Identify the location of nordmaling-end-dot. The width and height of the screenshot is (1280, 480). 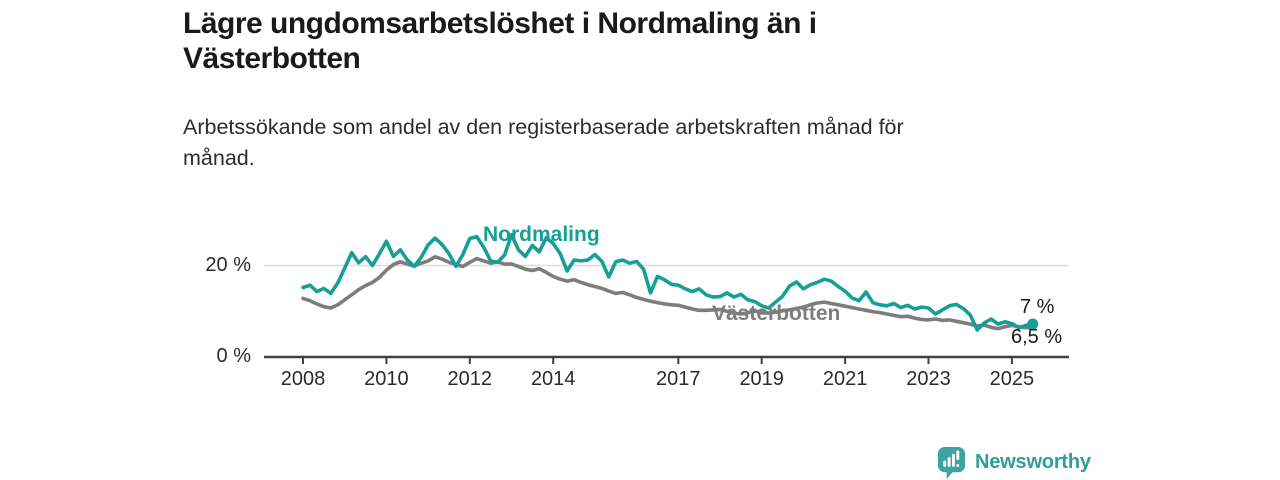
(1033, 324).